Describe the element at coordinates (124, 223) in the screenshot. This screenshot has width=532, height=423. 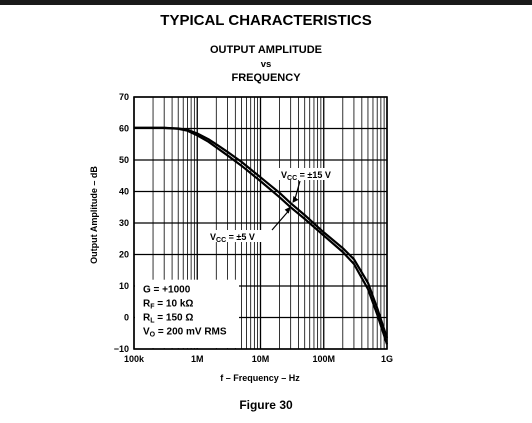
I see `y-tick-label: 30` at that location.